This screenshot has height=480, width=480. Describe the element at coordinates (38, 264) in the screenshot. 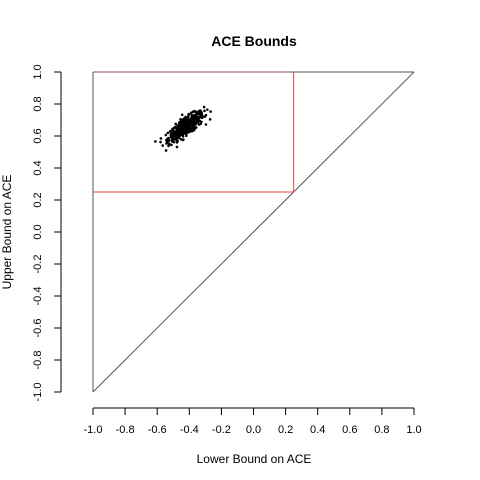

I see `y-tick-label: -0.2` at that location.